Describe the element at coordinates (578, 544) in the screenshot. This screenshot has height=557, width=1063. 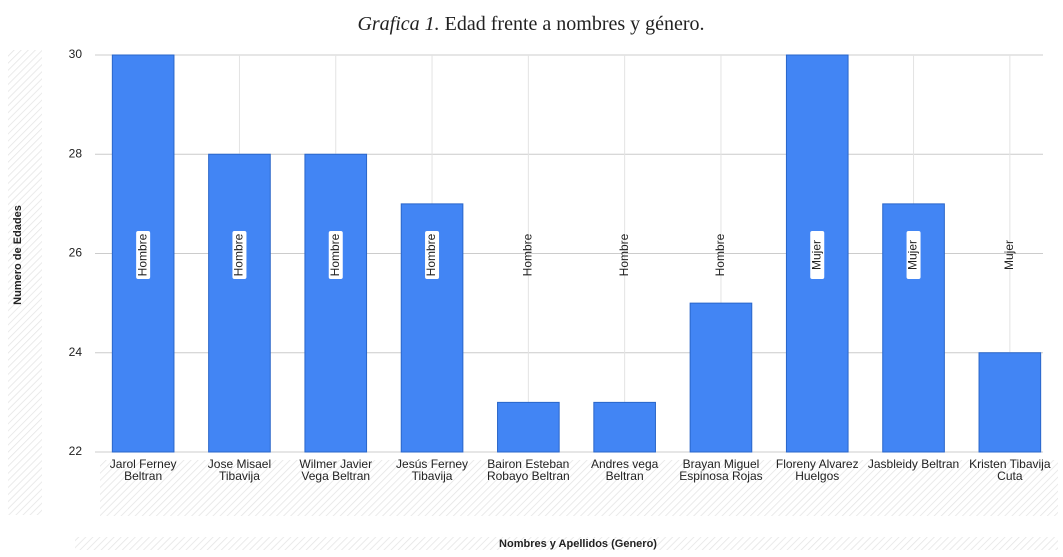
I see `x-axis-label: Nombres y Apellidos (Genero)` at that location.